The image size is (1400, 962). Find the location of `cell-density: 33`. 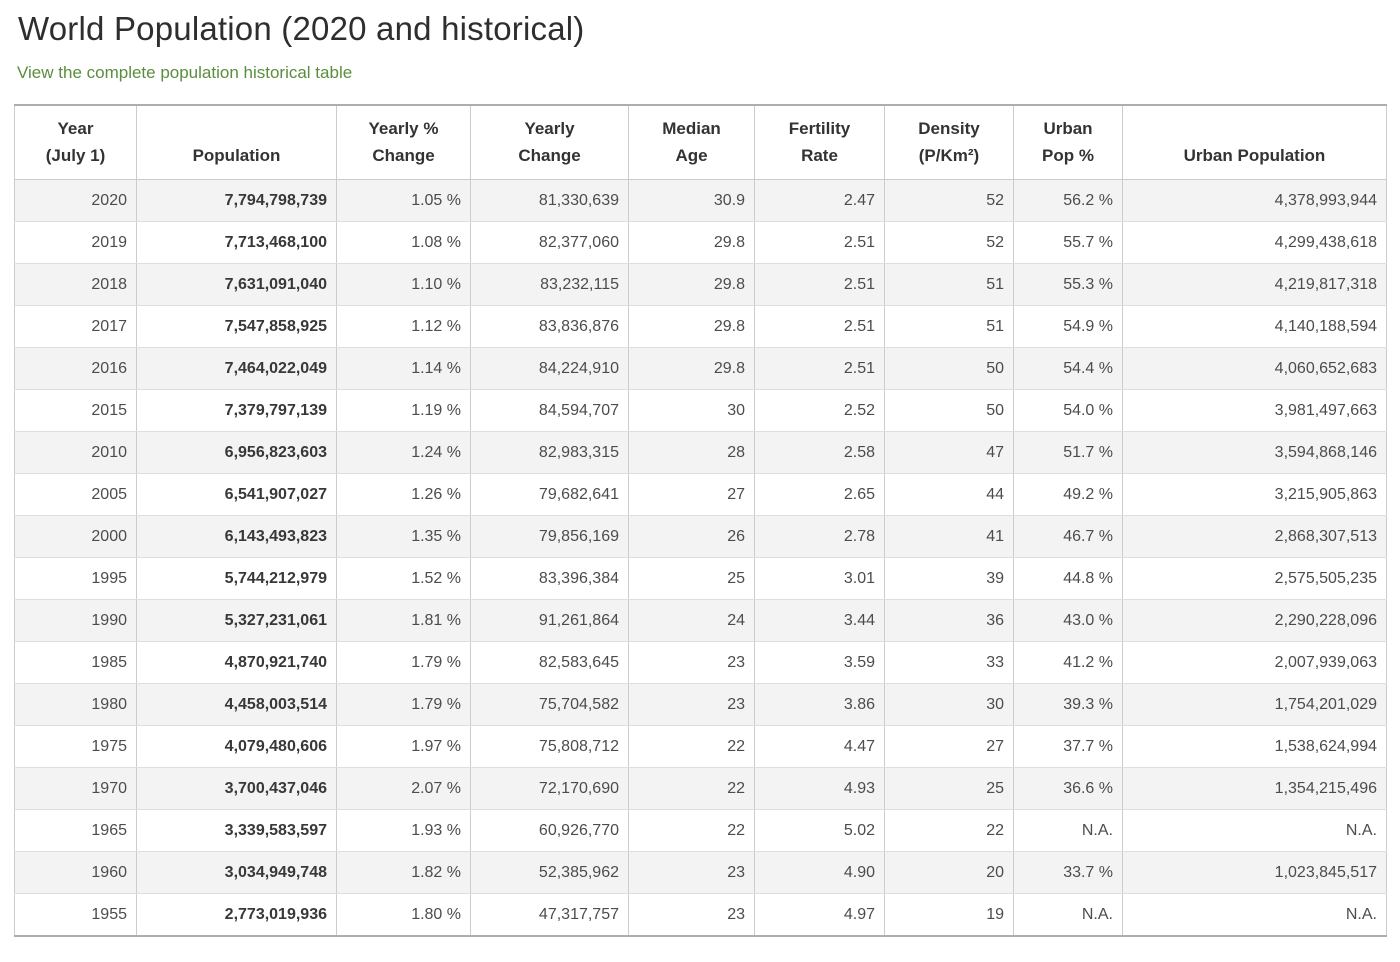

cell-density: 33 is located at coordinates (949, 662).